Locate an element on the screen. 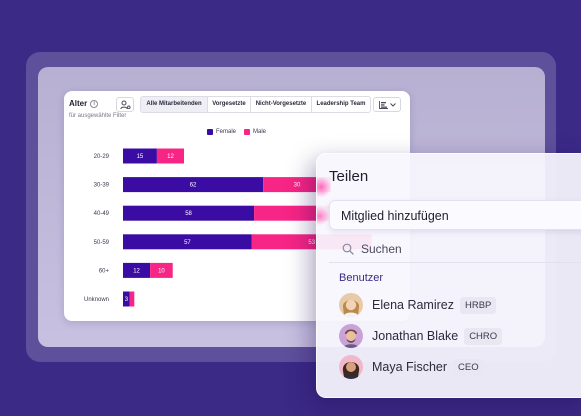  data-label-female-40-49: 58 is located at coordinates (188, 214).